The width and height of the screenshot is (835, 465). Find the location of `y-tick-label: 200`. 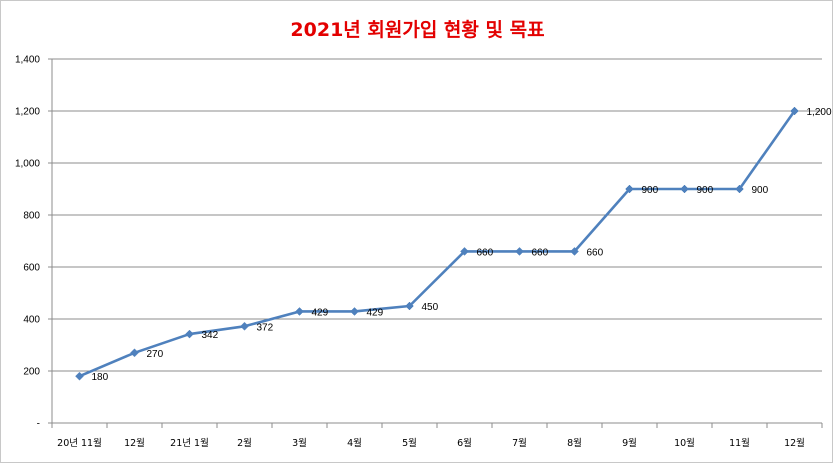

y-tick-label: 200 is located at coordinates (31, 372).